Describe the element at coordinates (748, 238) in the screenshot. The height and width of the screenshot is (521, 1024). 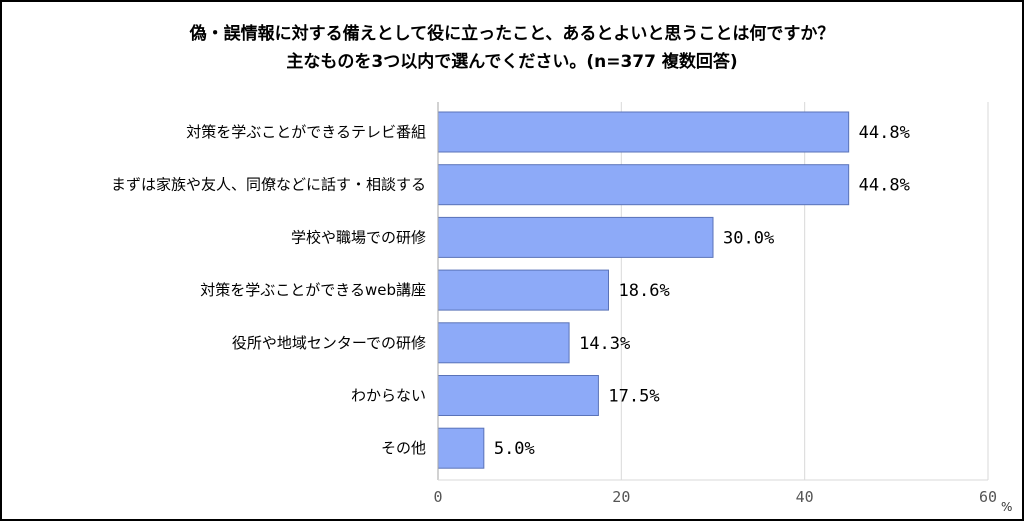
I see `value-label: 30.0%` at that location.